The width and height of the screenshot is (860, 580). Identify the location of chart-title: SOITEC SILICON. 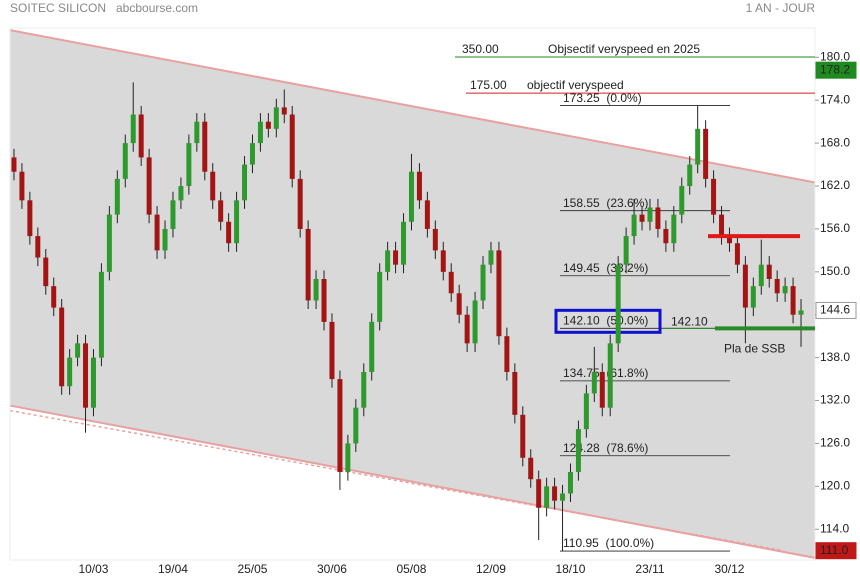
(58, 8).